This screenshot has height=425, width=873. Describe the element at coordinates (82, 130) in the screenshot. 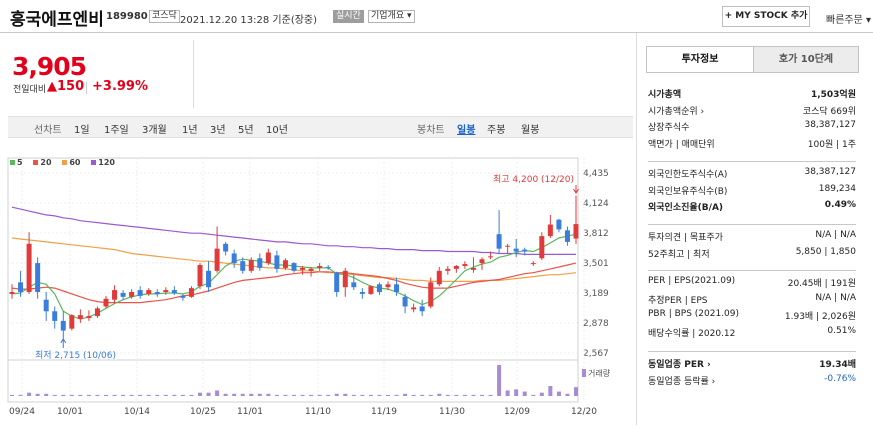

I see `period-1d: 1일` at that location.